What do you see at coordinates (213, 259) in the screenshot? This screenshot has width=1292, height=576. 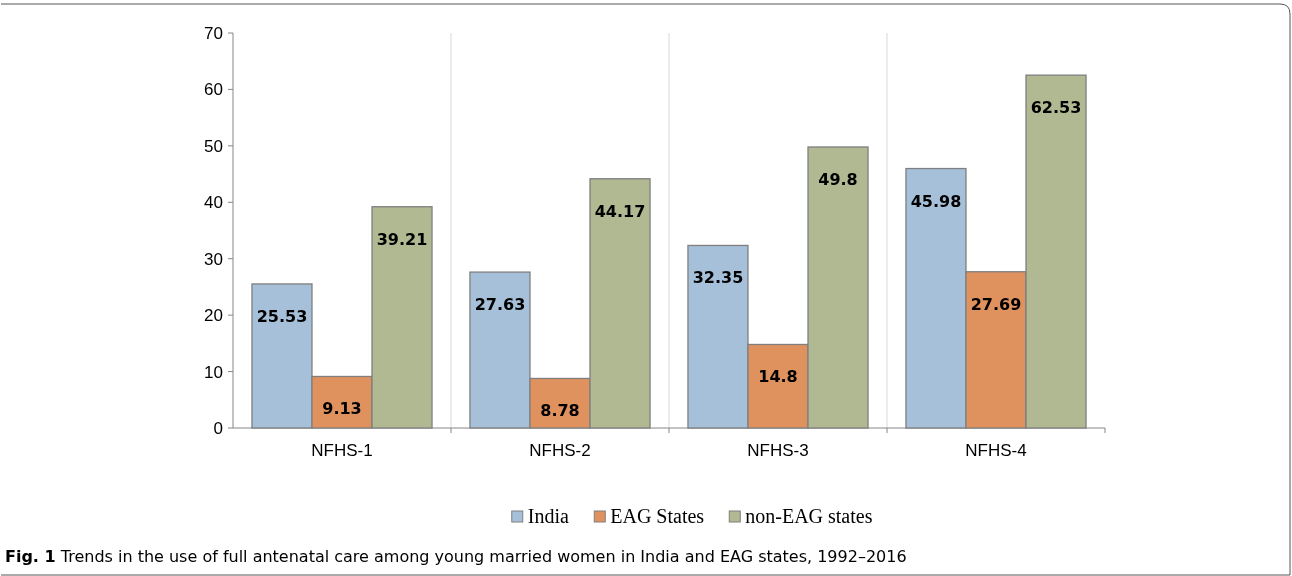 I see `y-tick-label: 30` at bounding box center [213, 259].